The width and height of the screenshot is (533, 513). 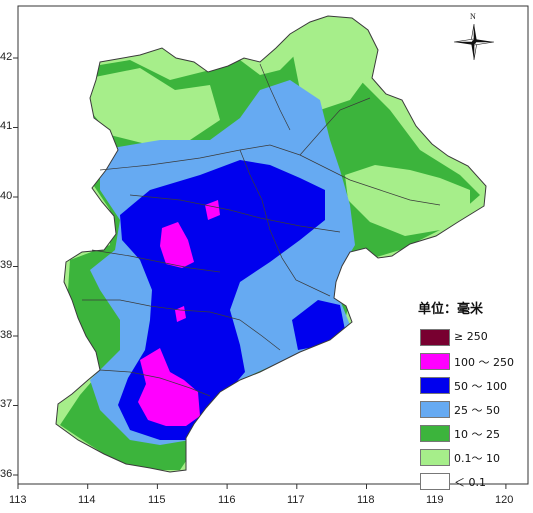 What do you see at coordinates (6, 335) in the screenshot?
I see `y-tick-label: 38` at bounding box center [6, 335].